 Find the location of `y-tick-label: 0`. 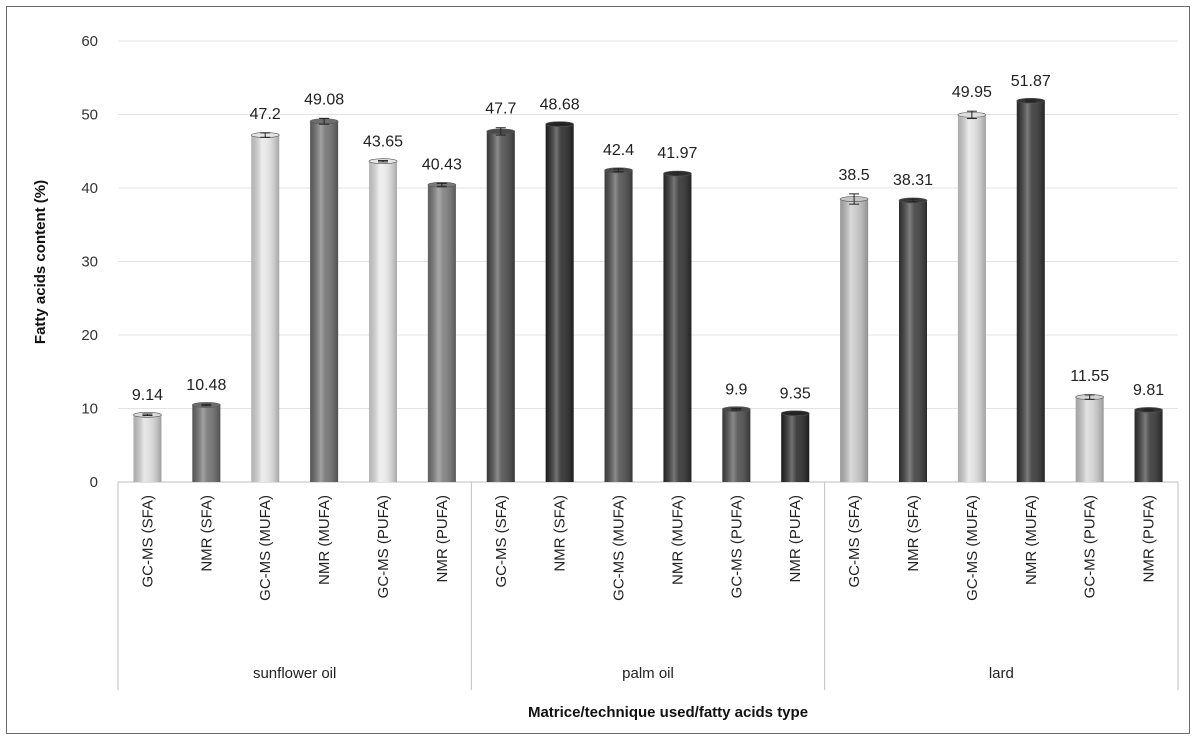

y-tick-label: 0 is located at coordinates (94, 482).